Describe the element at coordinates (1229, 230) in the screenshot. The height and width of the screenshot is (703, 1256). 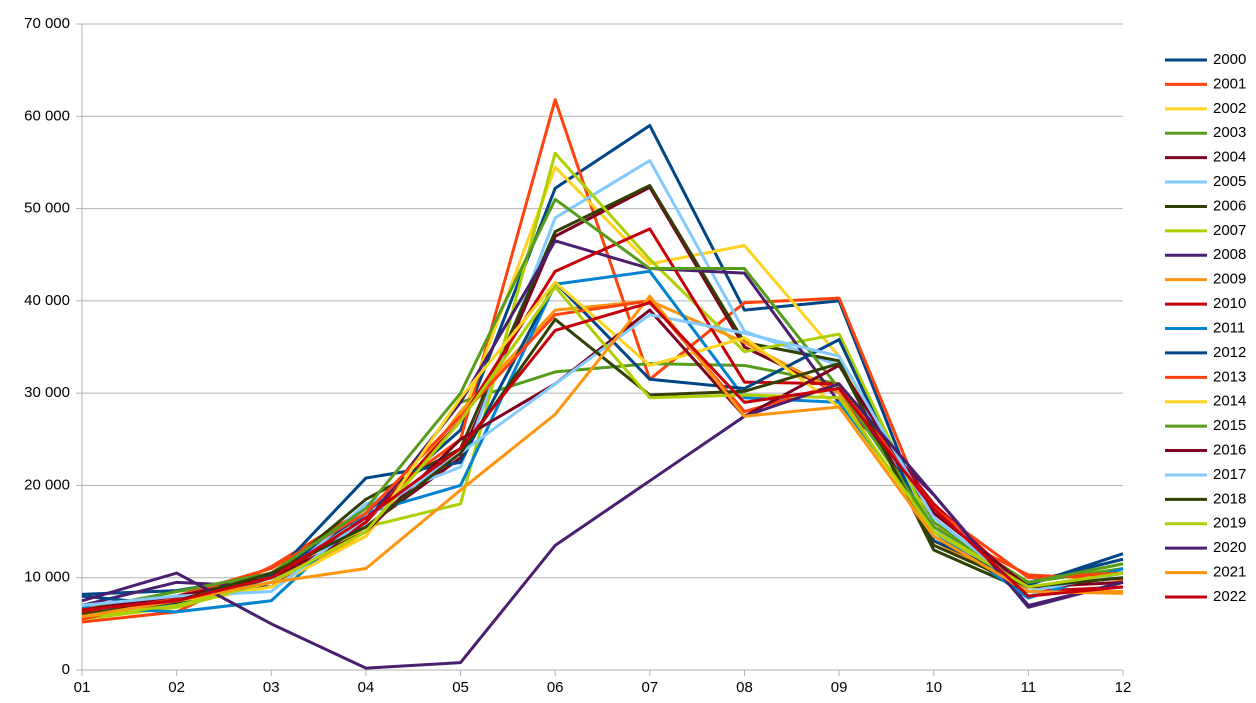
I see `legend-label: 2007` at that location.